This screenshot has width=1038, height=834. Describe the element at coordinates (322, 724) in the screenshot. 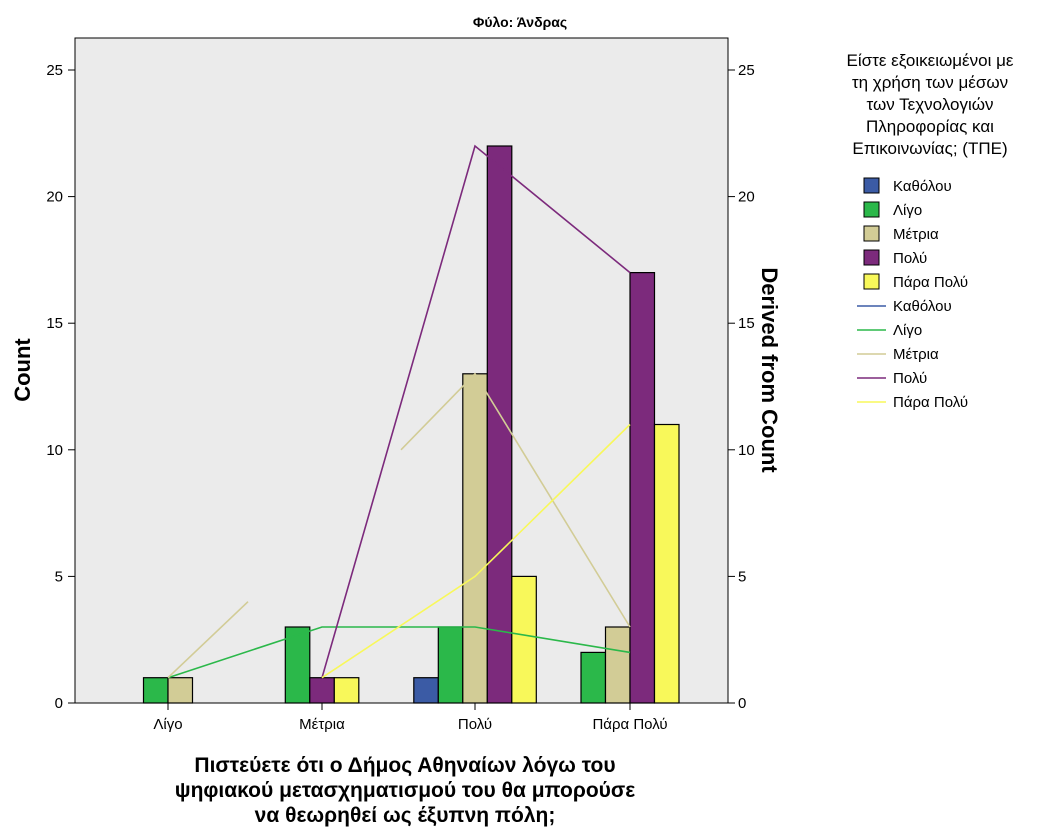

I see `x-tick-label: Μέτρια` at that location.